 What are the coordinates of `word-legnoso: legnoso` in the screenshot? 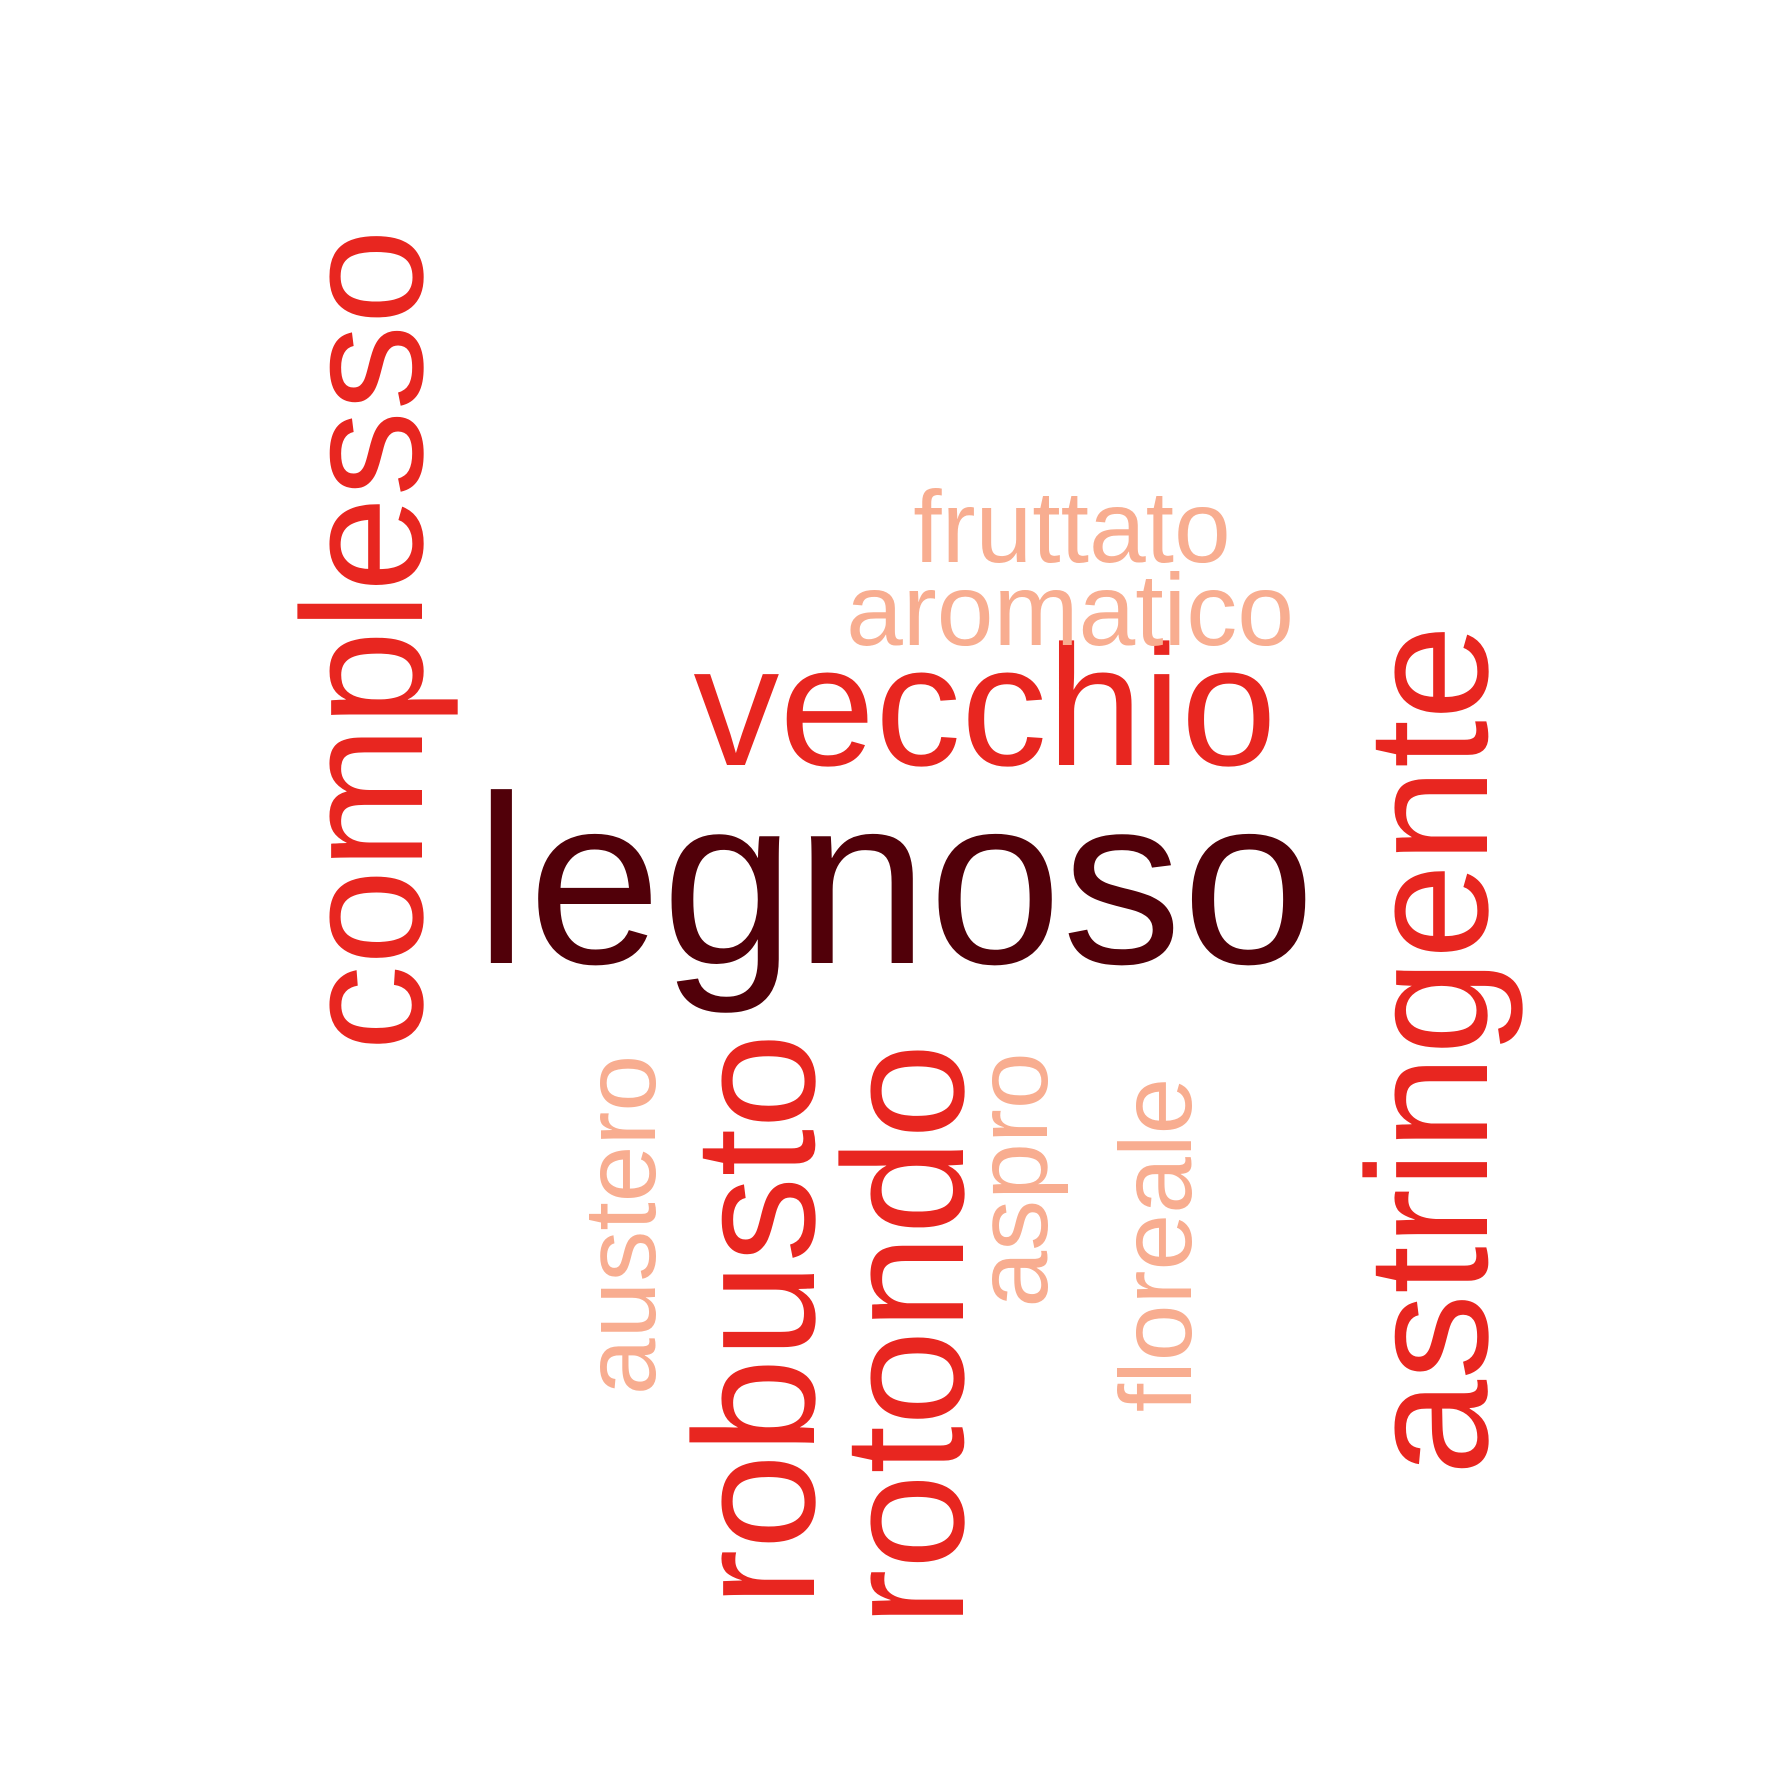 It's located at (895, 880).